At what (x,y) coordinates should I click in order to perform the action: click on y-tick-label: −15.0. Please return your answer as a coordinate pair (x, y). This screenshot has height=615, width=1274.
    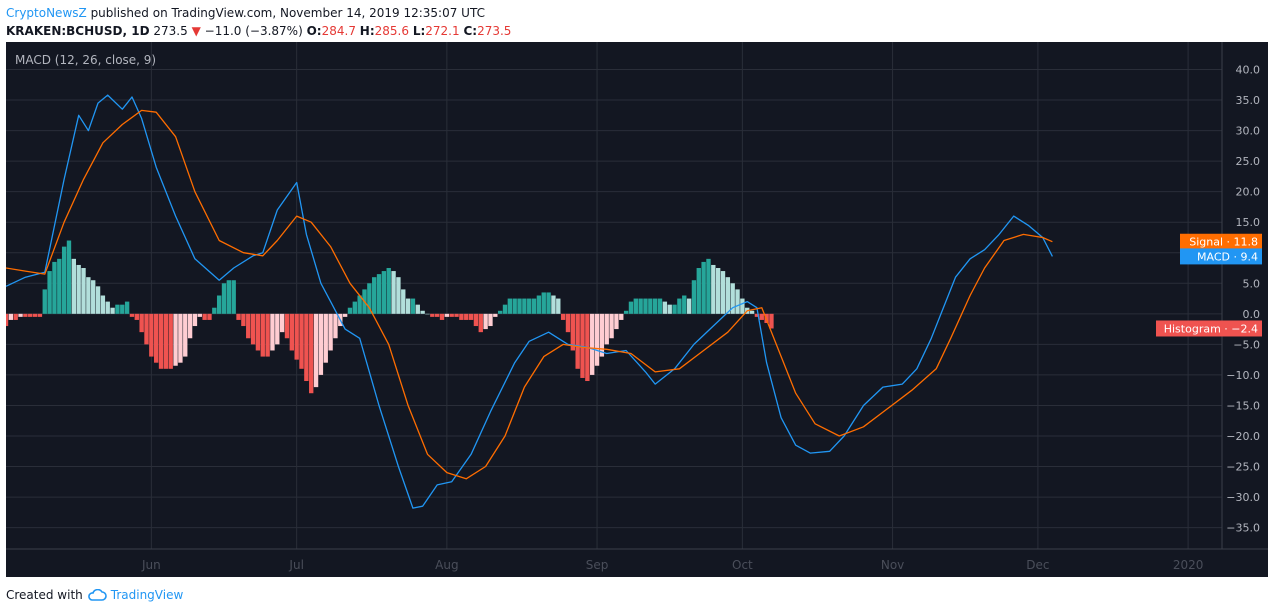
    Looking at the image, I should click on (1243, 405).